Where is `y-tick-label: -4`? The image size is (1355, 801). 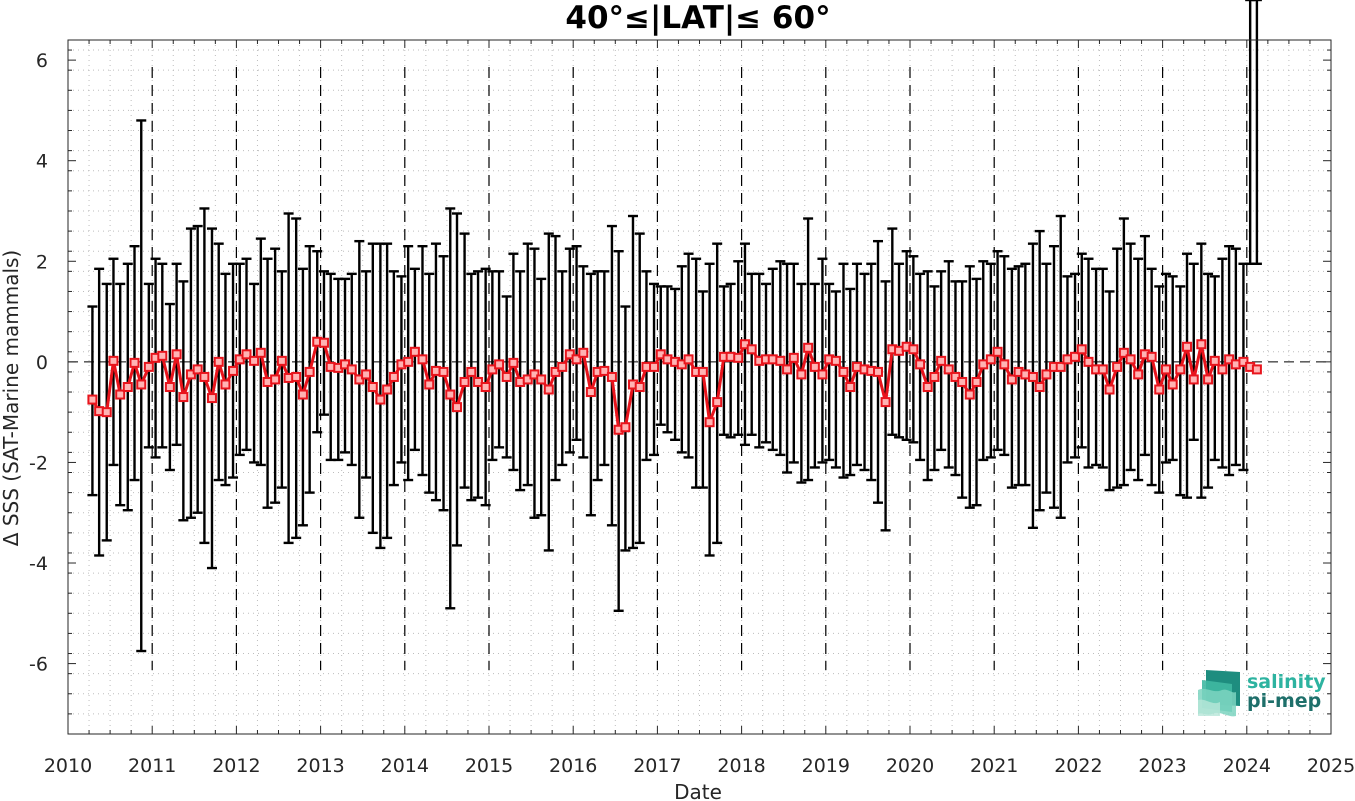
y-tick-label: -4 is located at coordinates (38, 564).